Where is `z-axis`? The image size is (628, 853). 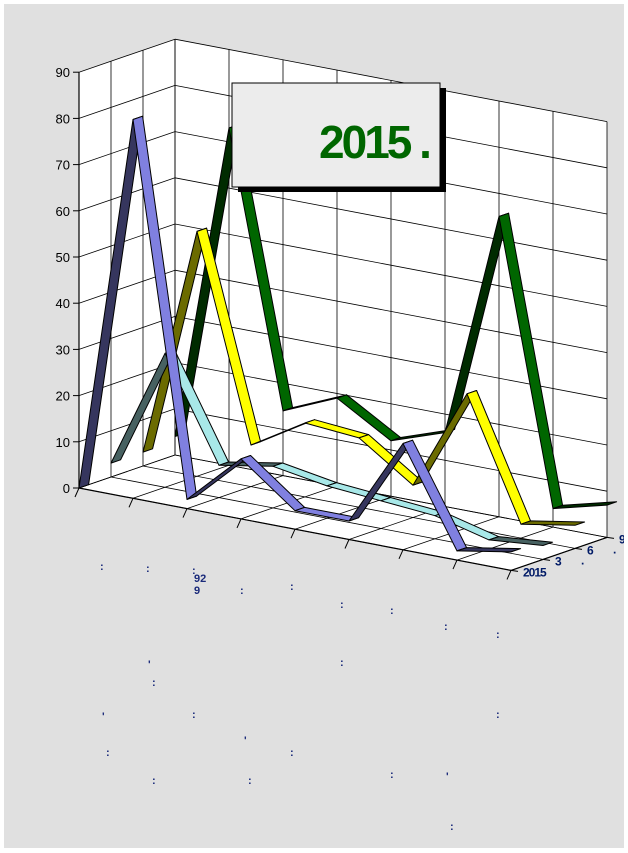 z-axis is located at coordinates (559, 553).